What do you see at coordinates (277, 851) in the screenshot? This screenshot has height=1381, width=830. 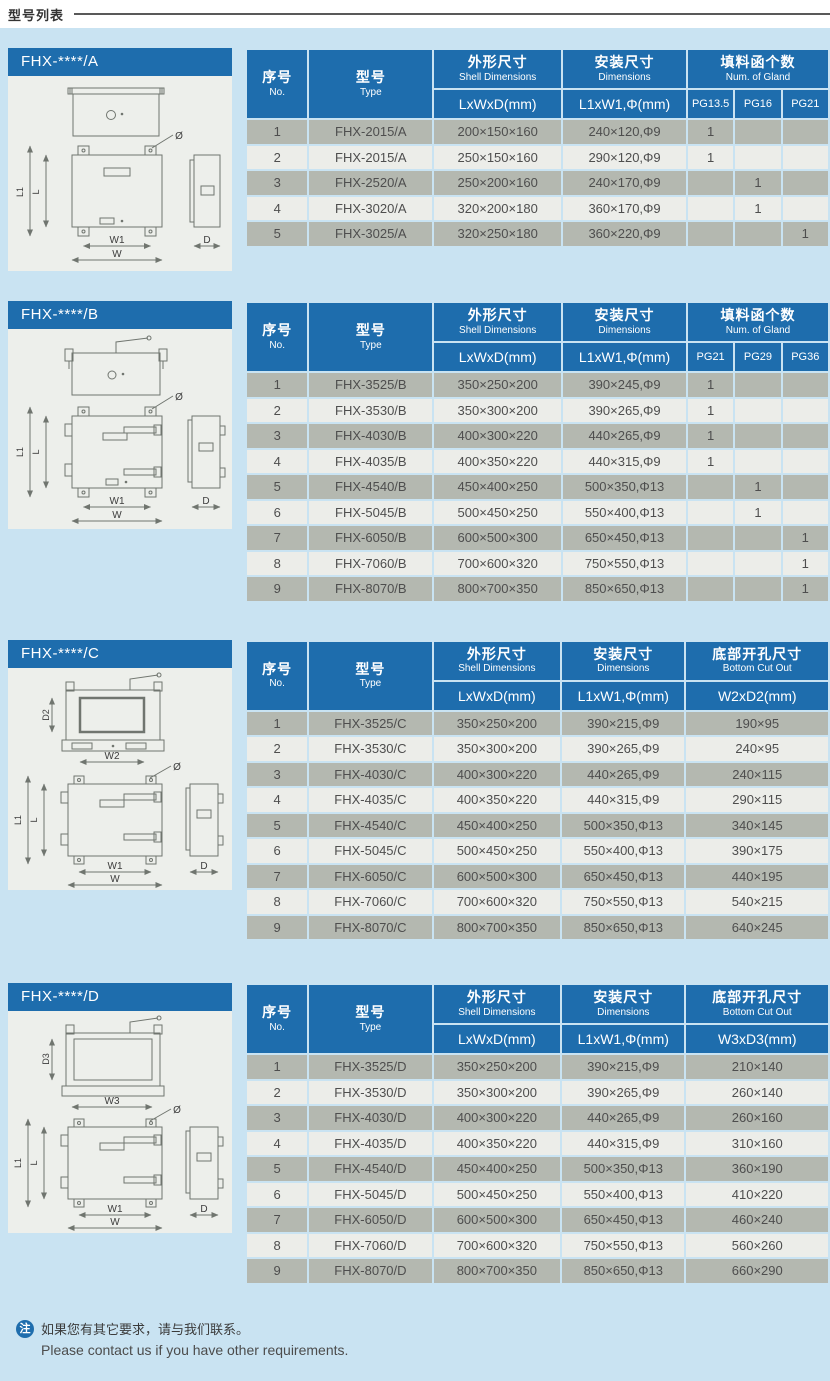 I see `table-cell: 6` at bounding box center [277, 851].